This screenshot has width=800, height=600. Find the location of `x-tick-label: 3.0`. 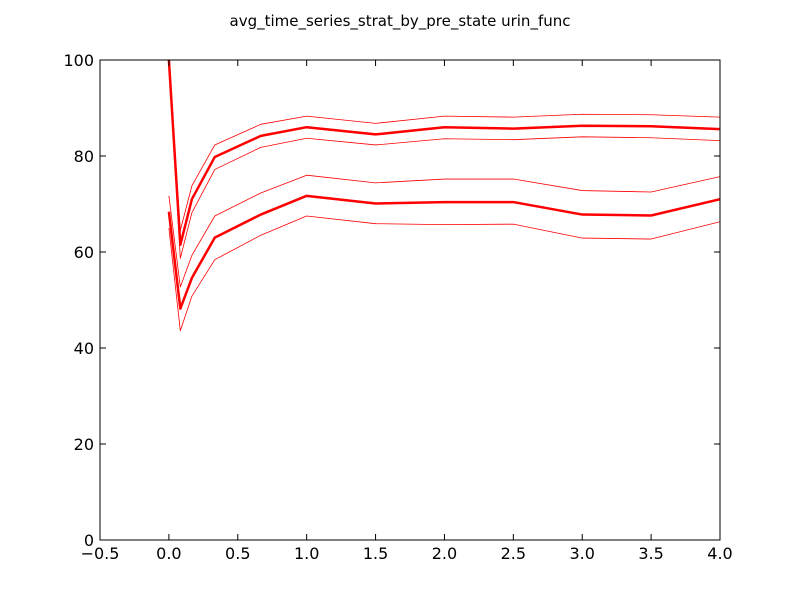

x-tick-label: 3.0 is located at coordinates (581, 553).